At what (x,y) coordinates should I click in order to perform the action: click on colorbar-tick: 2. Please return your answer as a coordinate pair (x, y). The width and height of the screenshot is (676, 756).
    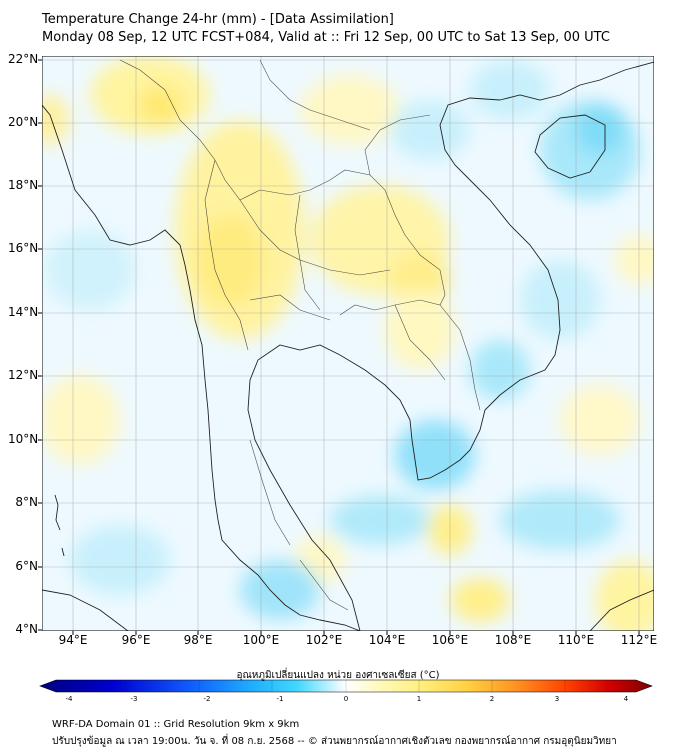
    Looking at the image, I should click on (492, 699).